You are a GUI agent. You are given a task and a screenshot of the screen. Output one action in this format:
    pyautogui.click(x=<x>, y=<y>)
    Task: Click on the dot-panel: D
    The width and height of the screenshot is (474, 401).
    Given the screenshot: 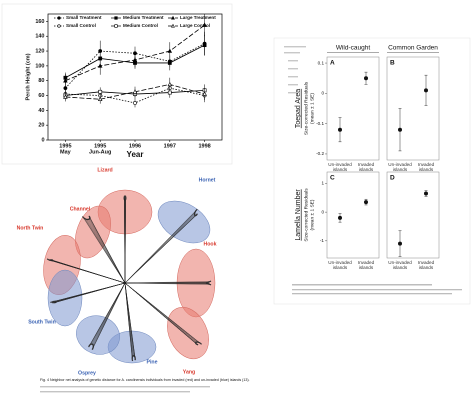 What is the action you would take?
    pyautogui.click(x=413, y=215)
    